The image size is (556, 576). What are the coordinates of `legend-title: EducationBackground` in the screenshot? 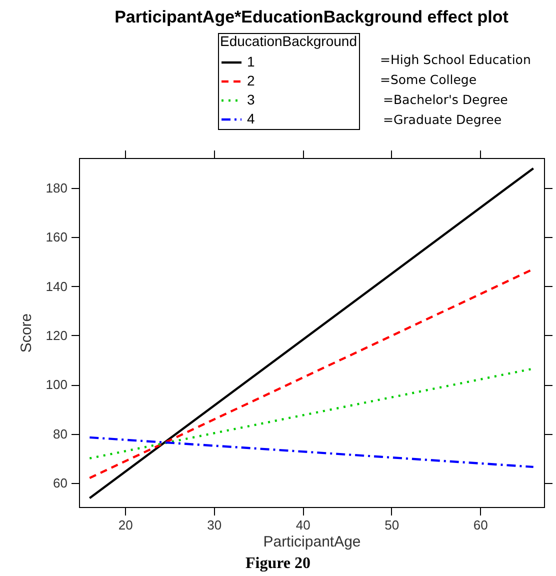 It's located at (288, 41).